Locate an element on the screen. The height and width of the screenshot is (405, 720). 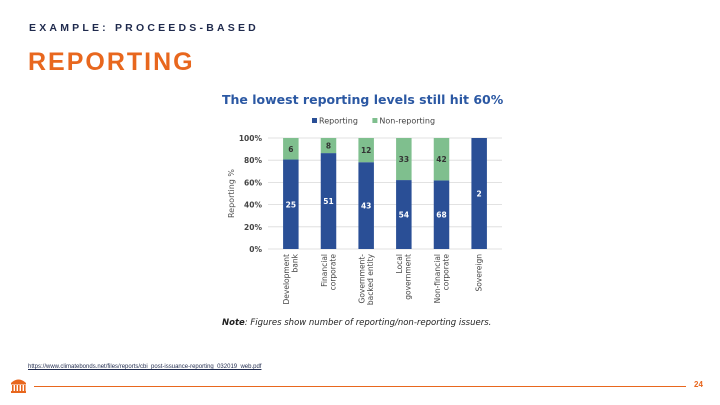
rotunda-logo-icon is located at coordinates (18, 386).